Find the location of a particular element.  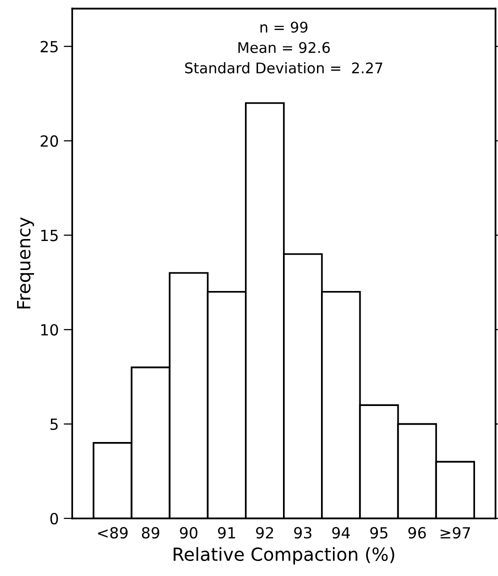

x-tick-label: 91 is located at coordinates (227, 533).